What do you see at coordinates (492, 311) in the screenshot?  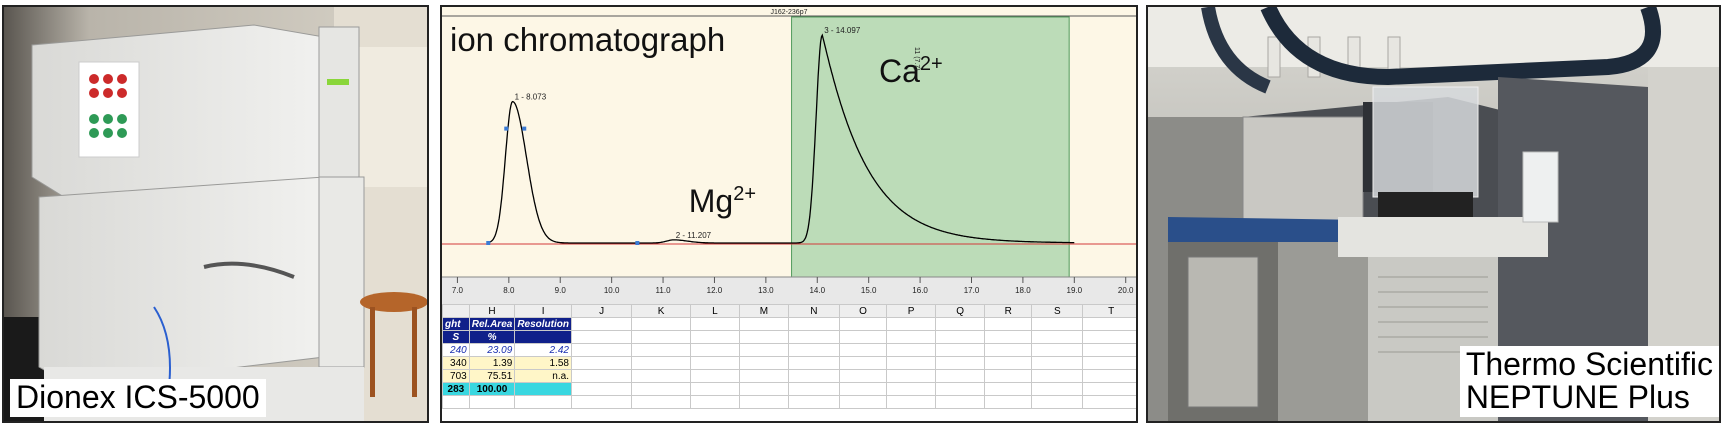 I see `sheet-cell: H` at bounding box center [492, 311].